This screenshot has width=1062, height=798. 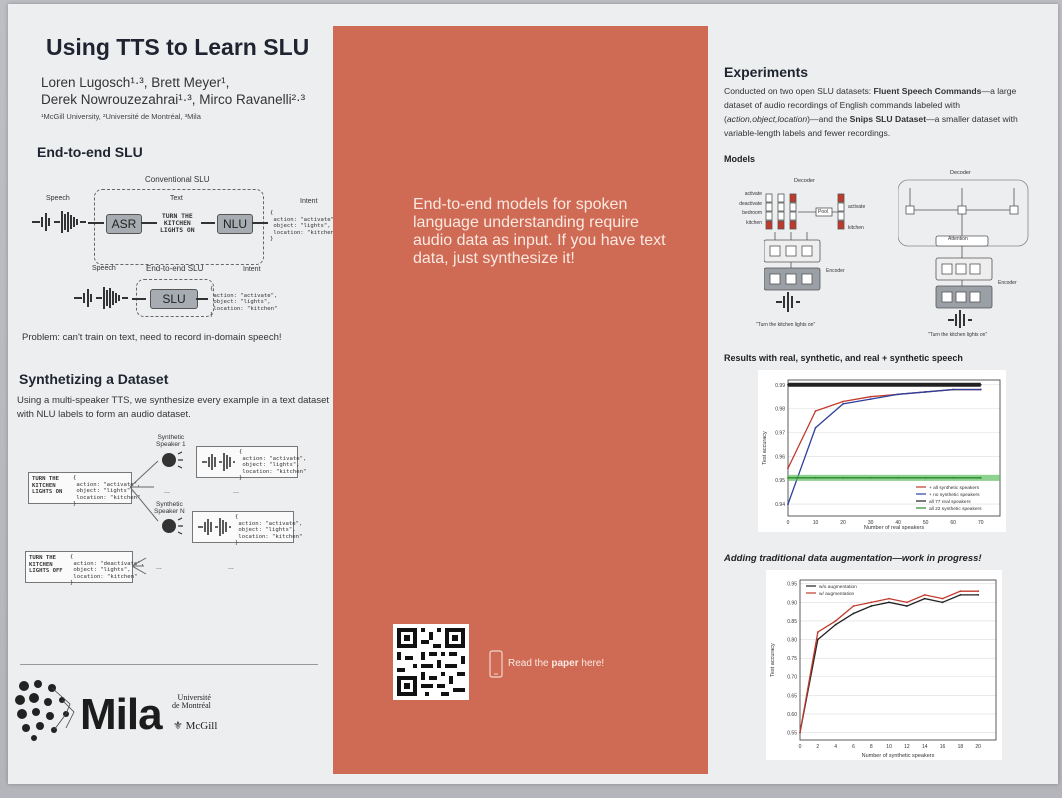 What do you see at coordinates (954, 488) in the screenshot?
I see `legend-label: + all synthetic speakers` at bounding box center [954, 488].